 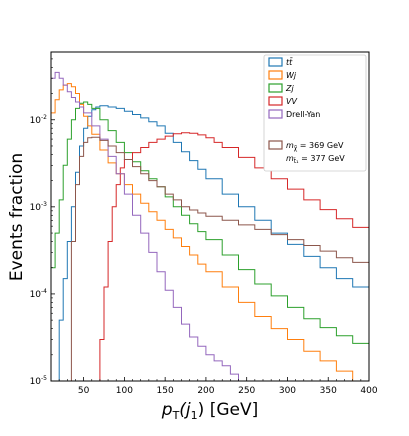 What do you see at coordinates (303, 114) in the screenshot?
I see `legend-label-4: Drell-Yan` at bounding box center [303, 114].